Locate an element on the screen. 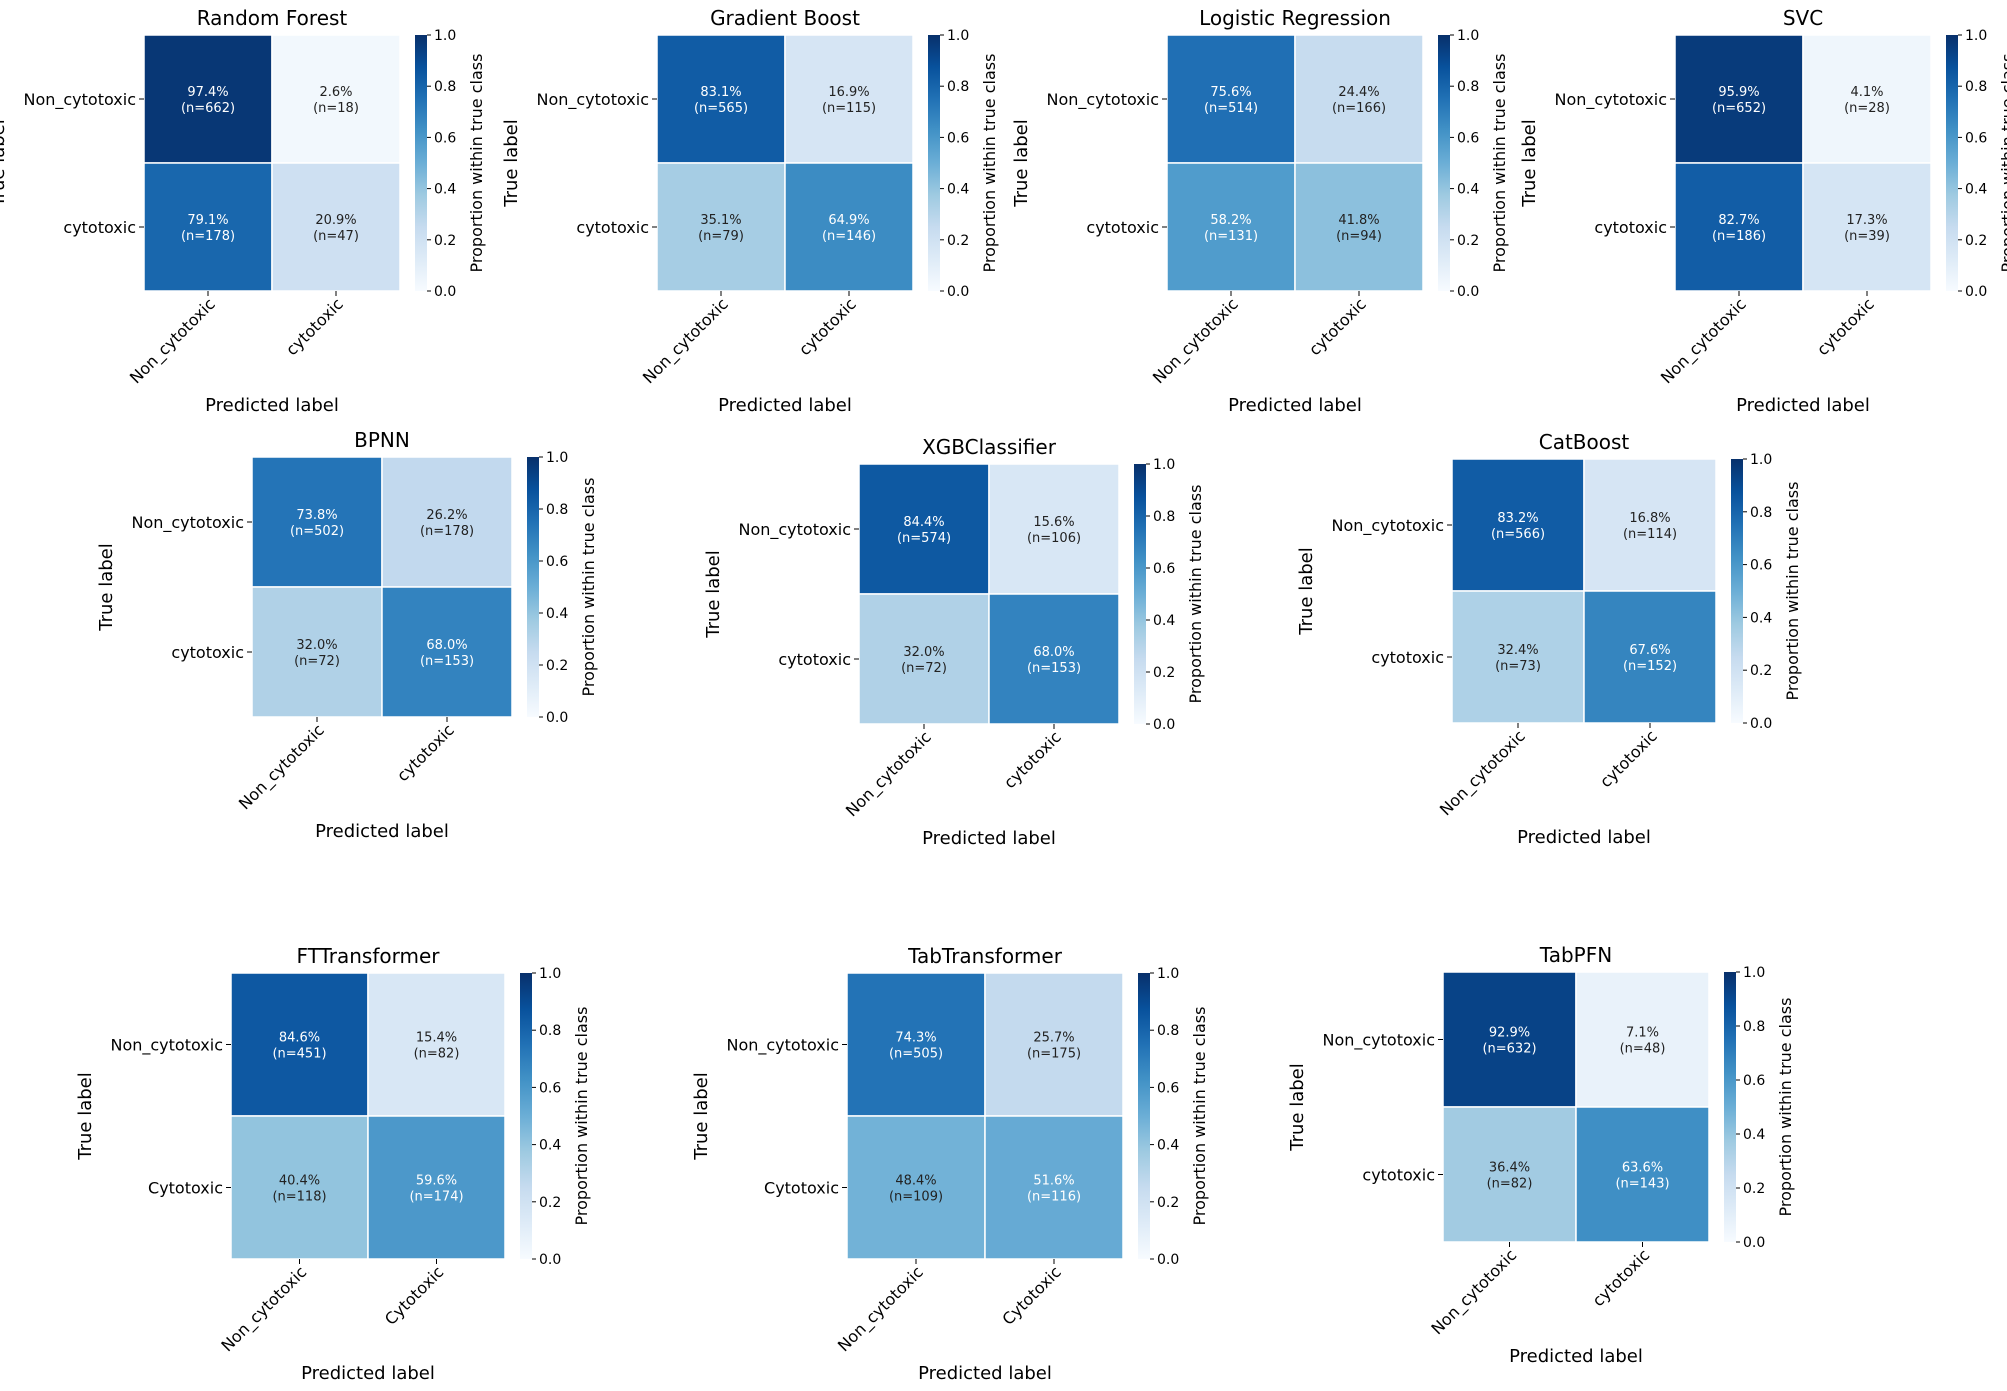  cell-count-label: (n=502) is located at coordinates (317, 531).